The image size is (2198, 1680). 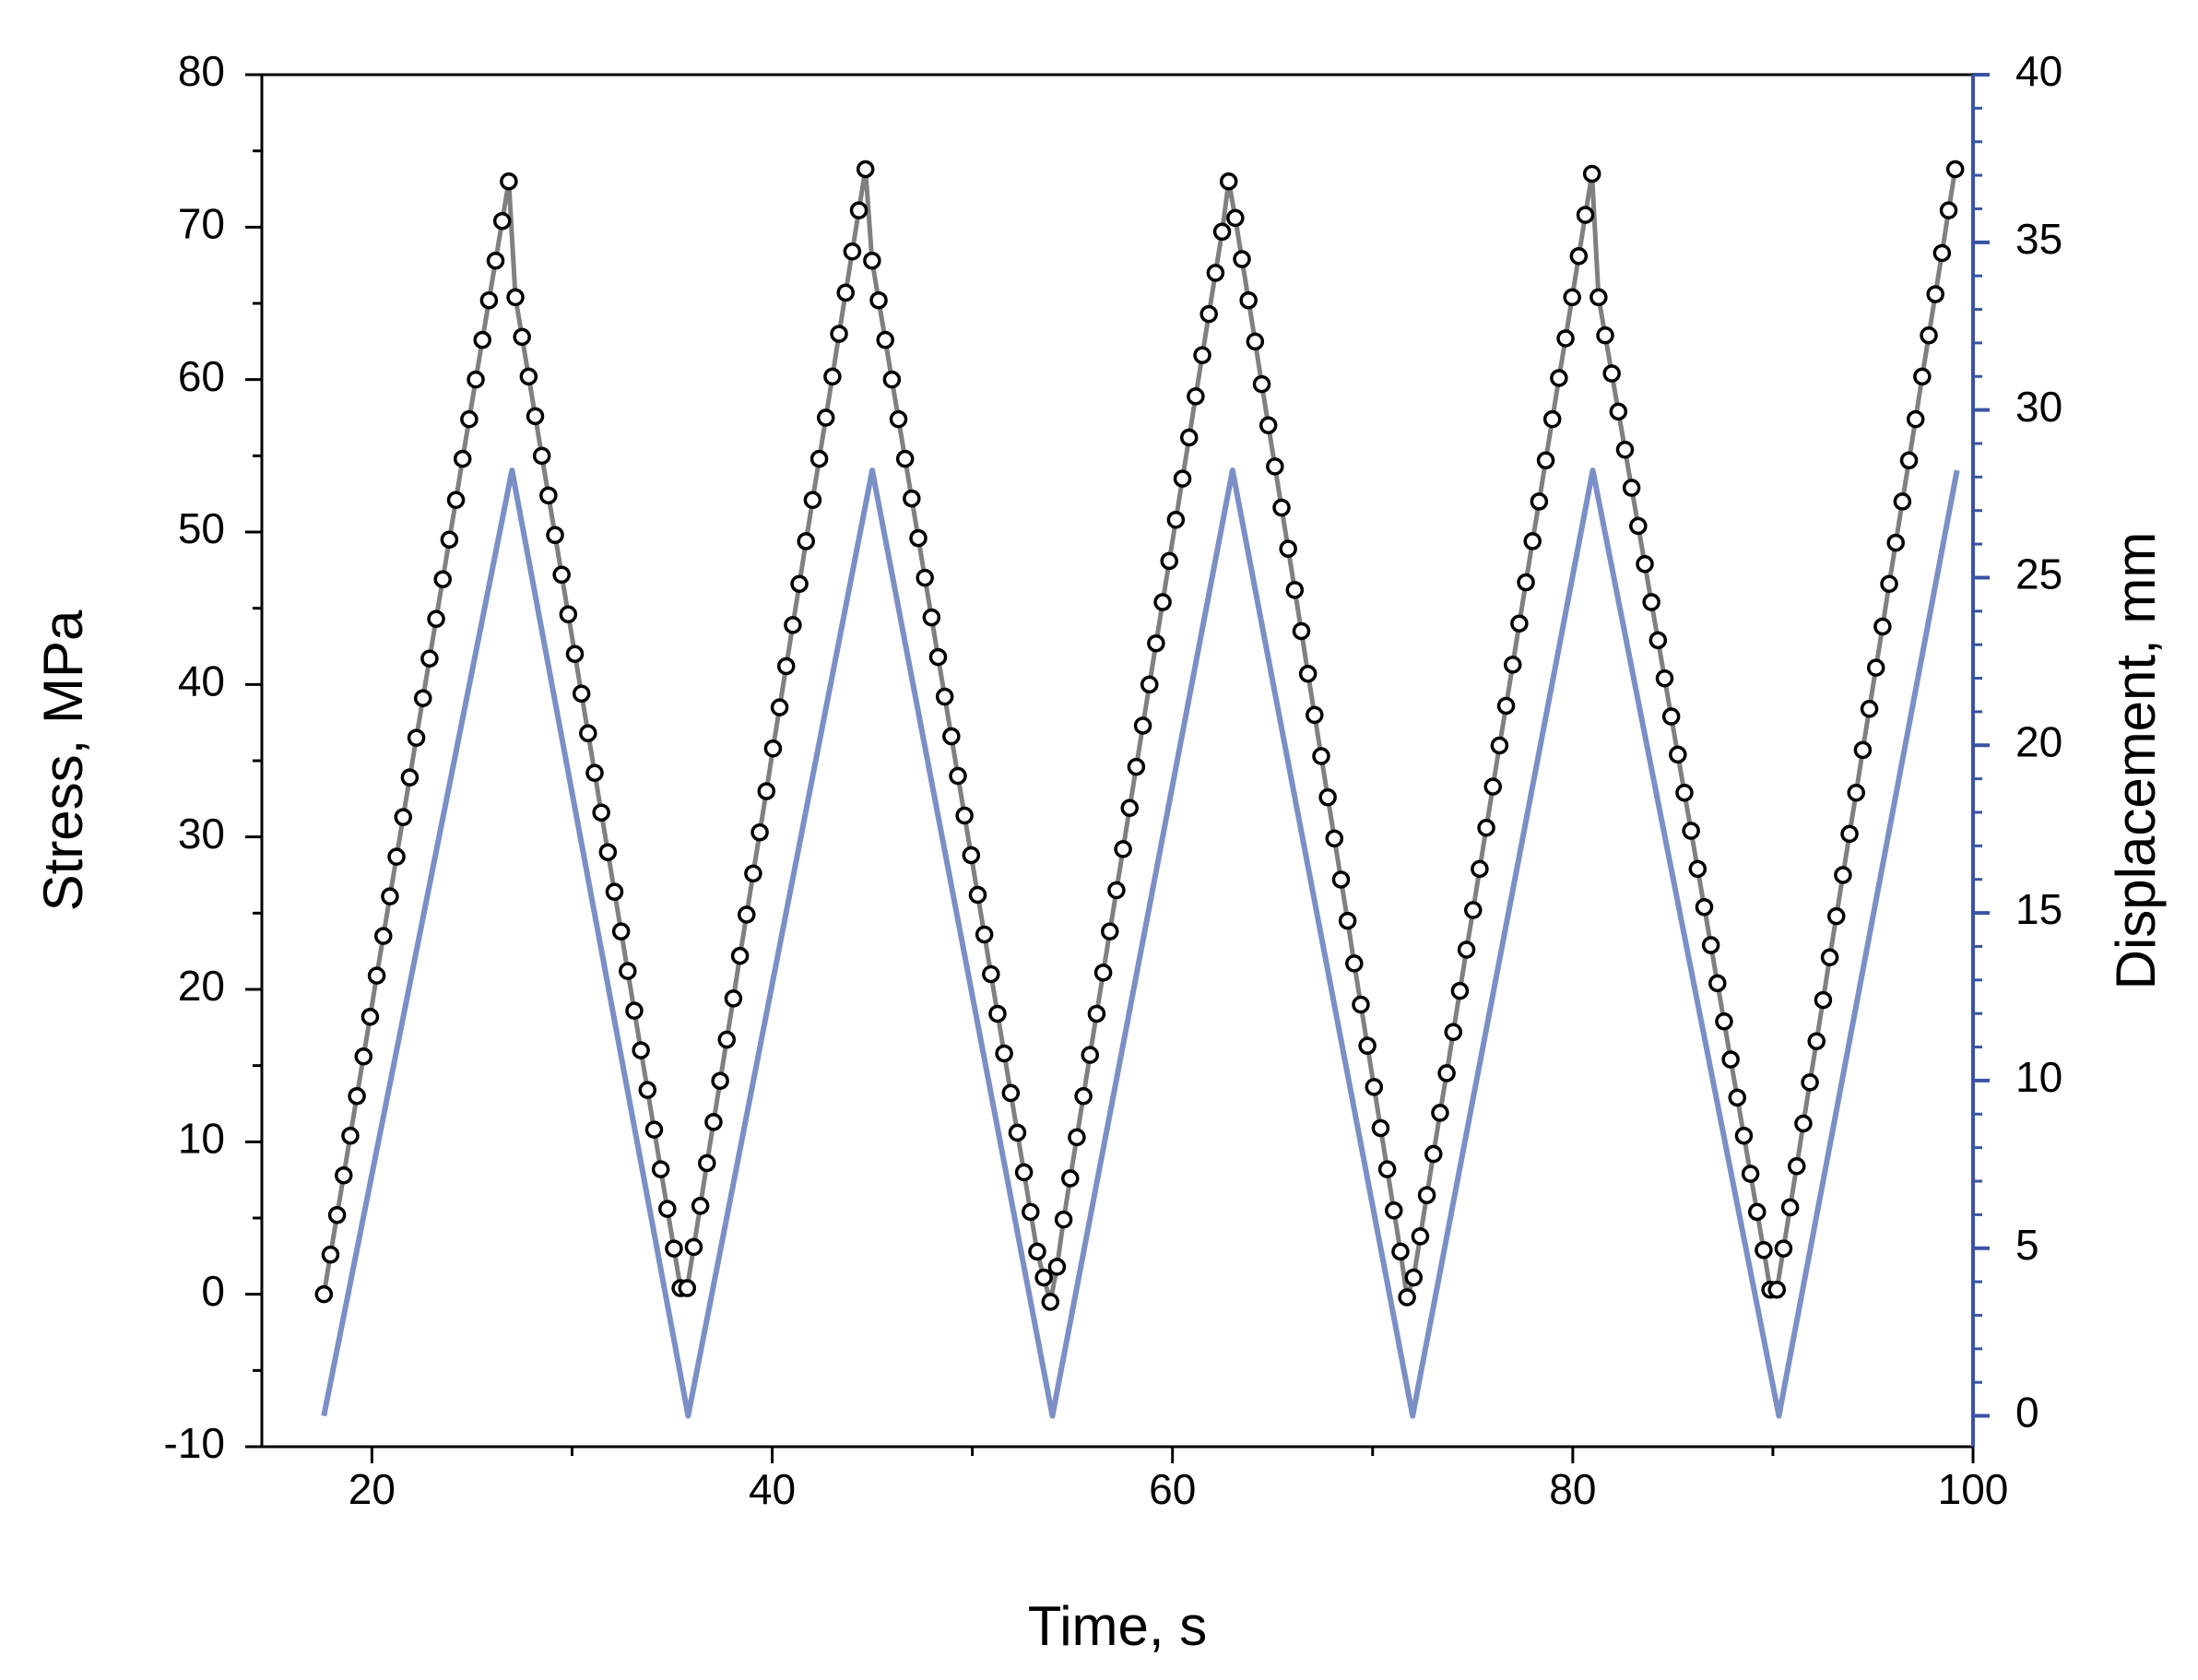 I want to click on y2-tick-label: 5, so click(x=2027, y=1245).